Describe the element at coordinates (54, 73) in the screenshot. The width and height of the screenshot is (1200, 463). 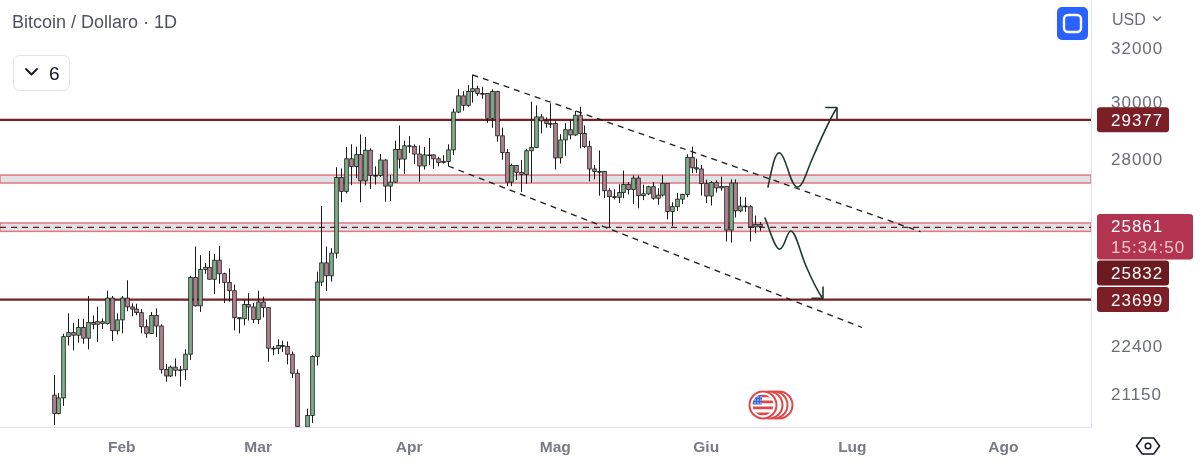
I see `annotation: 6` at that location.